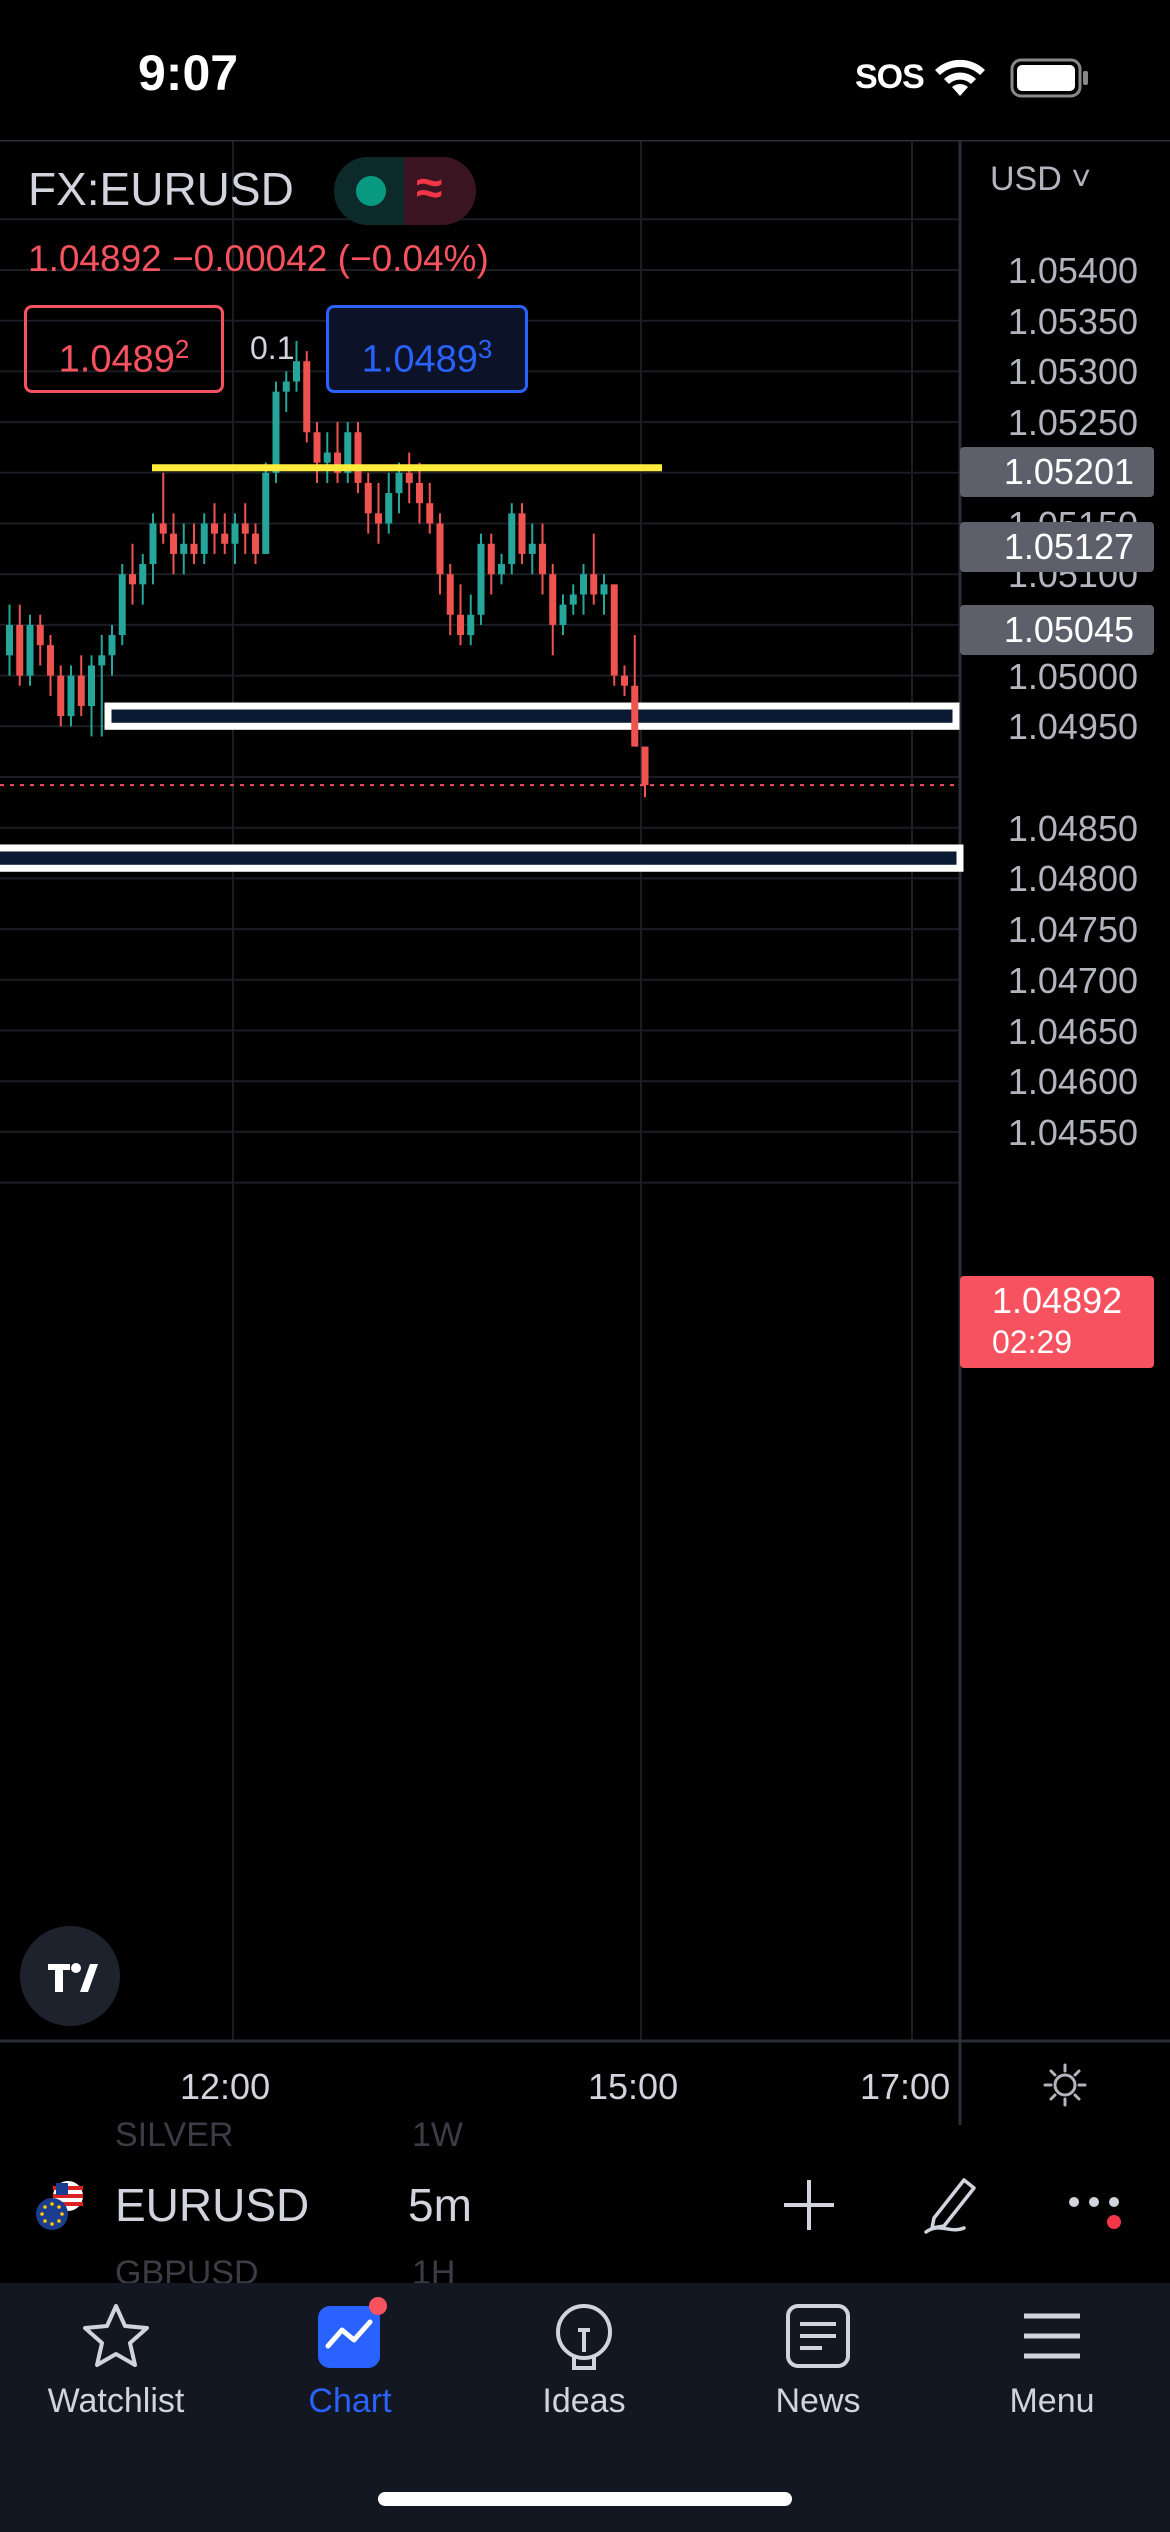 The image size is (1170, 2532). What do you see at coordinates (124, 349) in the screenshot?
I see `sell-button: 1.04892` at bounding box center [124, 349].